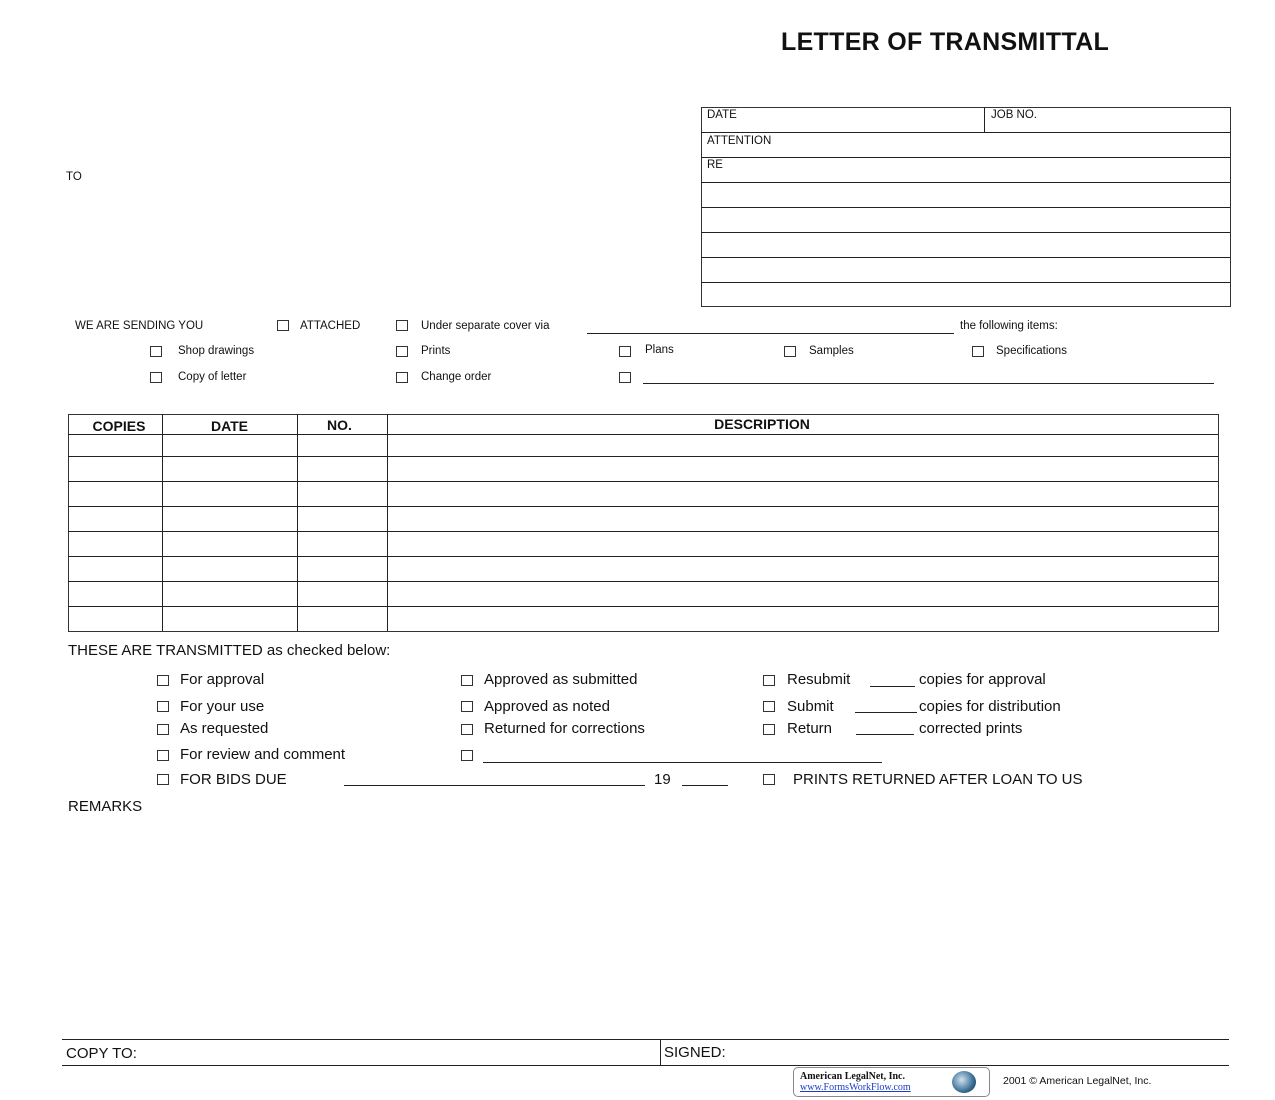  What do you see at coordinates (224, 728) in the screenshot?
I see `as-requested-label: As requested` at bounding box center [224, 728].